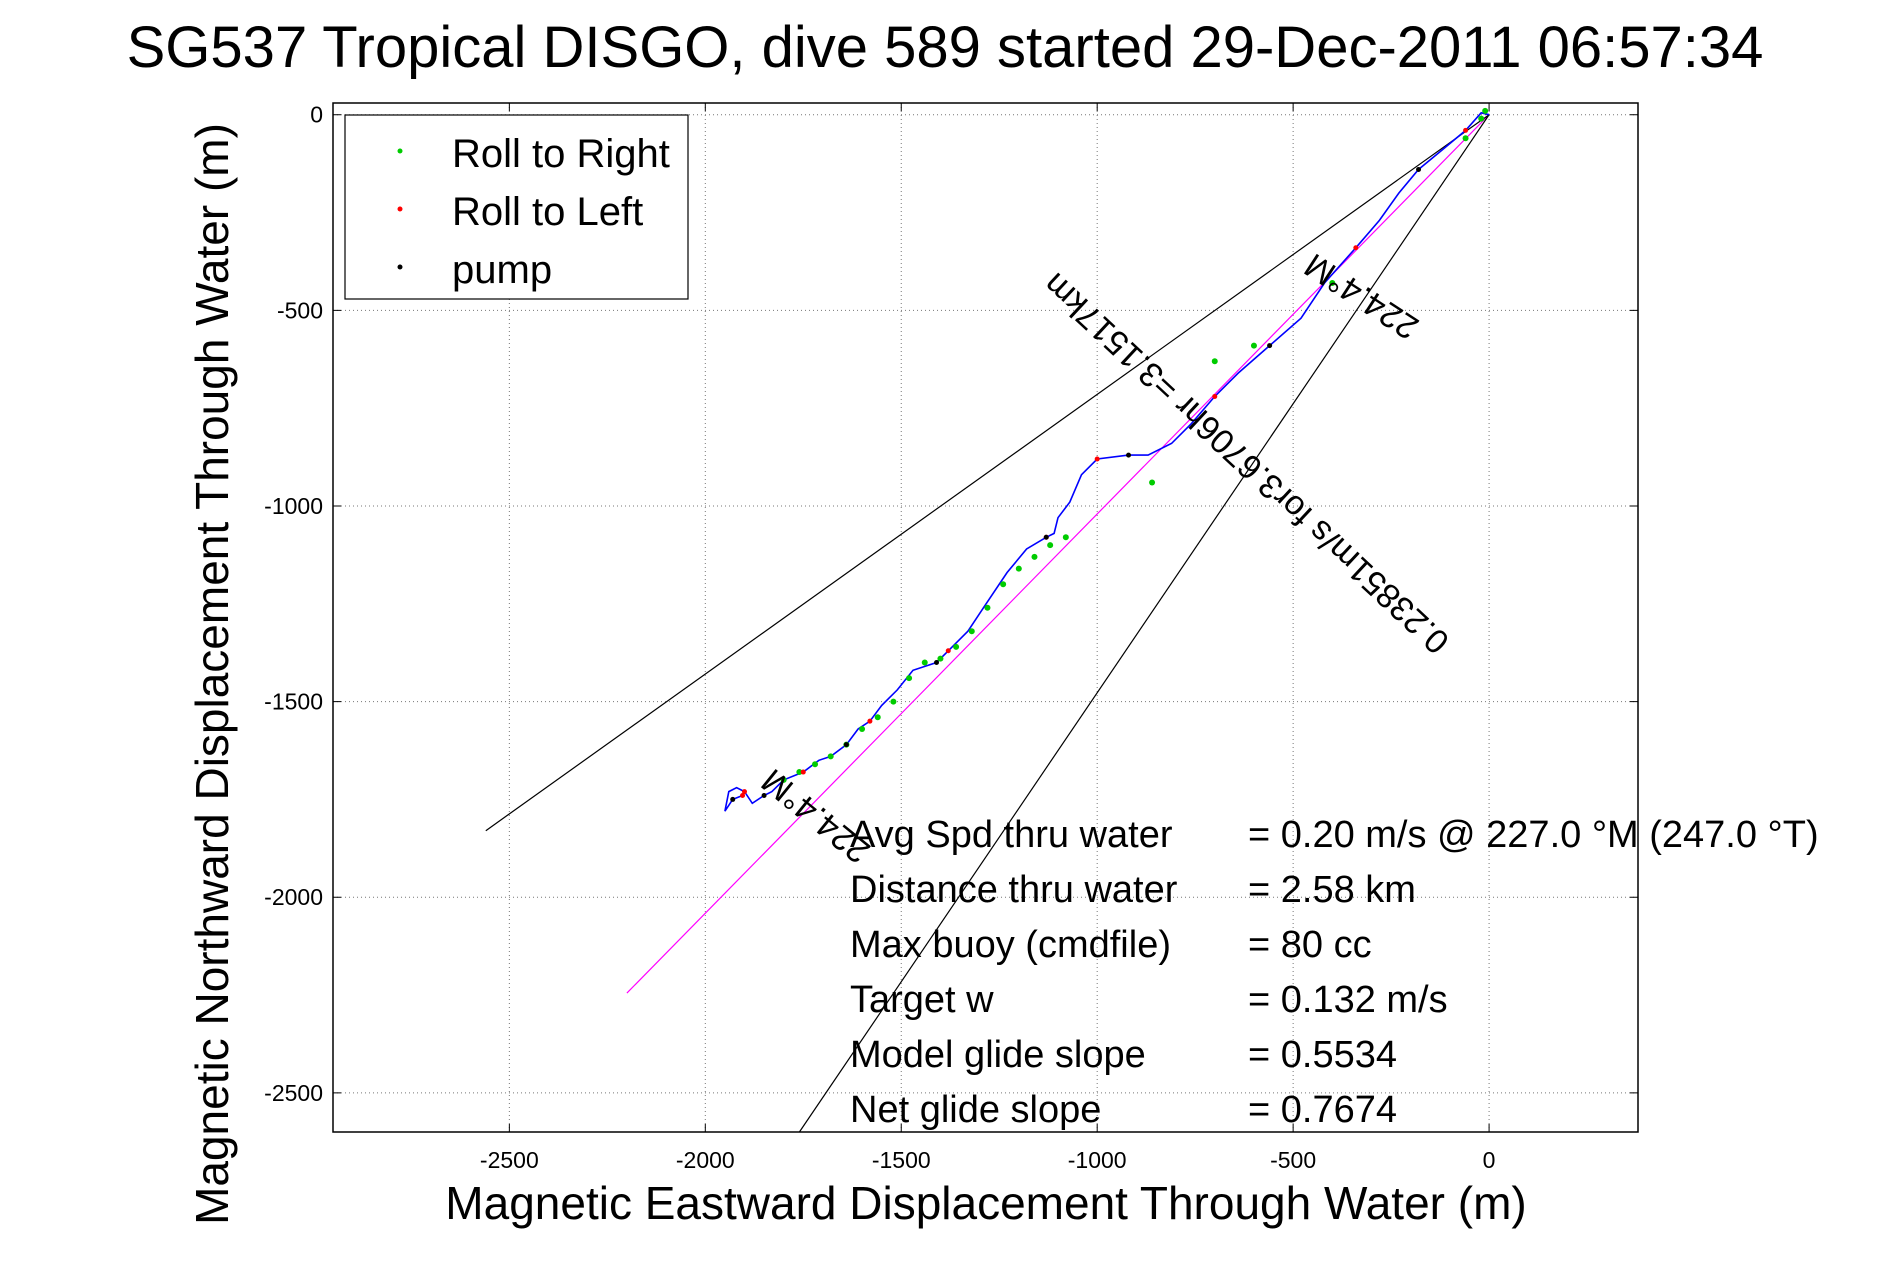 Image resolution: width=1891 pixels, height=1262 pixels. I want to click on stat-label: Net glide slope, so click(975, 1110).